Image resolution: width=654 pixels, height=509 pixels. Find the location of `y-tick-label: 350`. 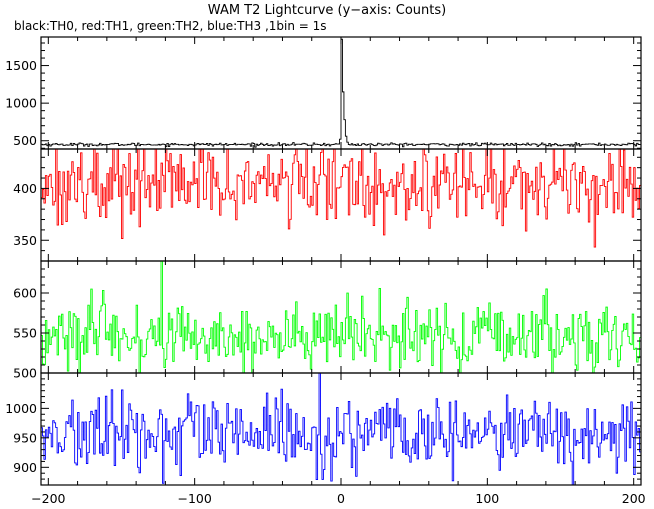

y-tick-label: 350 is located at coordinates (25, 240).